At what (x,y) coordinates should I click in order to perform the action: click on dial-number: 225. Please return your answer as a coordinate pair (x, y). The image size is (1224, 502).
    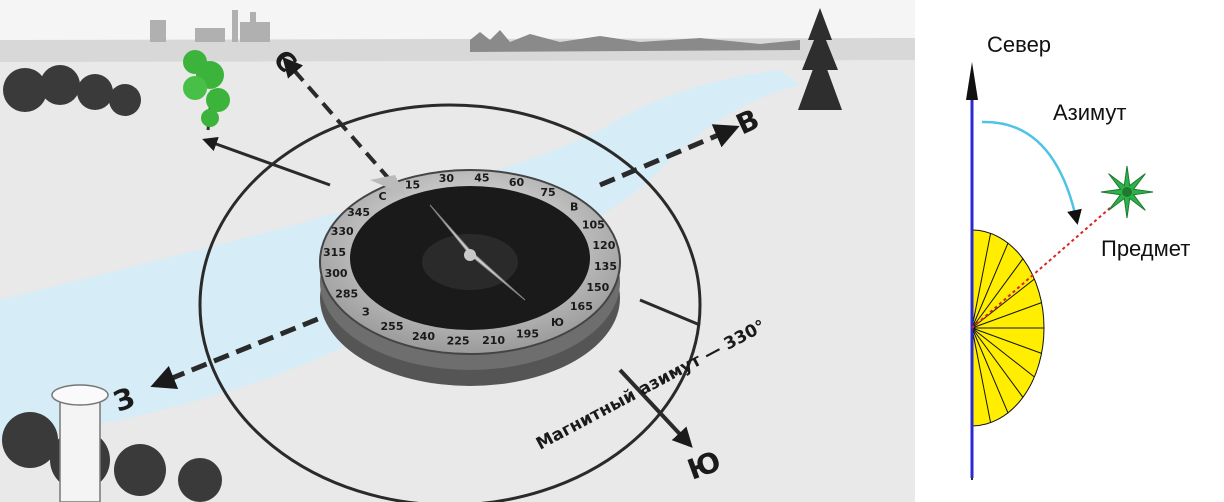
    Looking at the image, I should click on (458, 341).